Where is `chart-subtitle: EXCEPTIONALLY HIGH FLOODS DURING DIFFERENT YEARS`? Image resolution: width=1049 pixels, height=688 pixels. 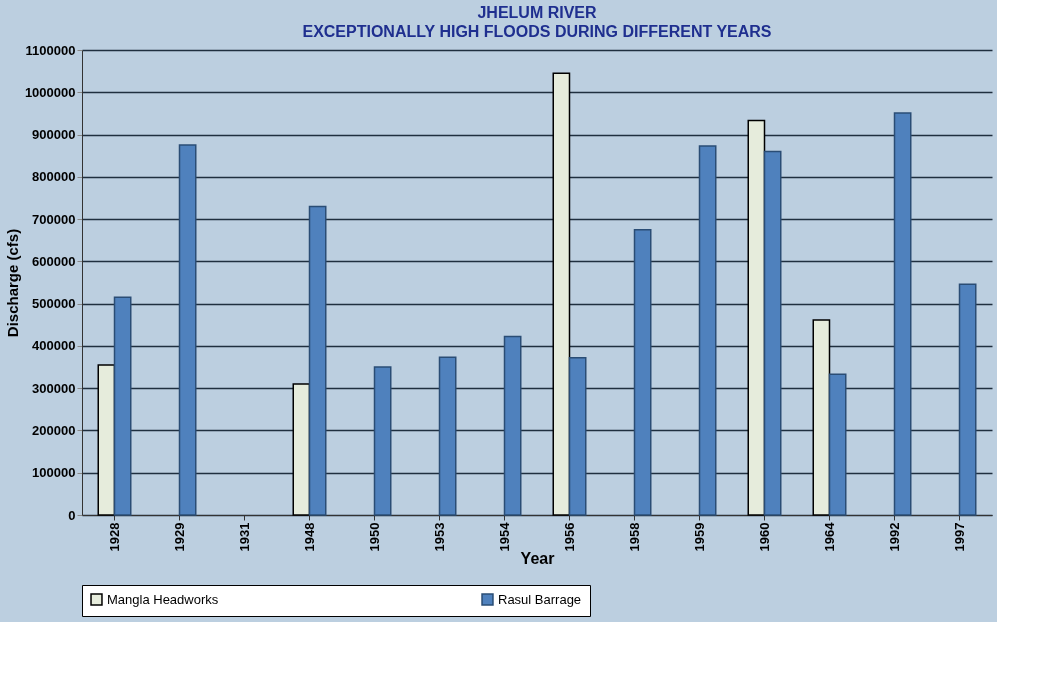 chart-subtitle: EXCEPTIONALLY HIGH FLOODS DURING DIFFERENT YEARS is located at coordinates (537, 31).